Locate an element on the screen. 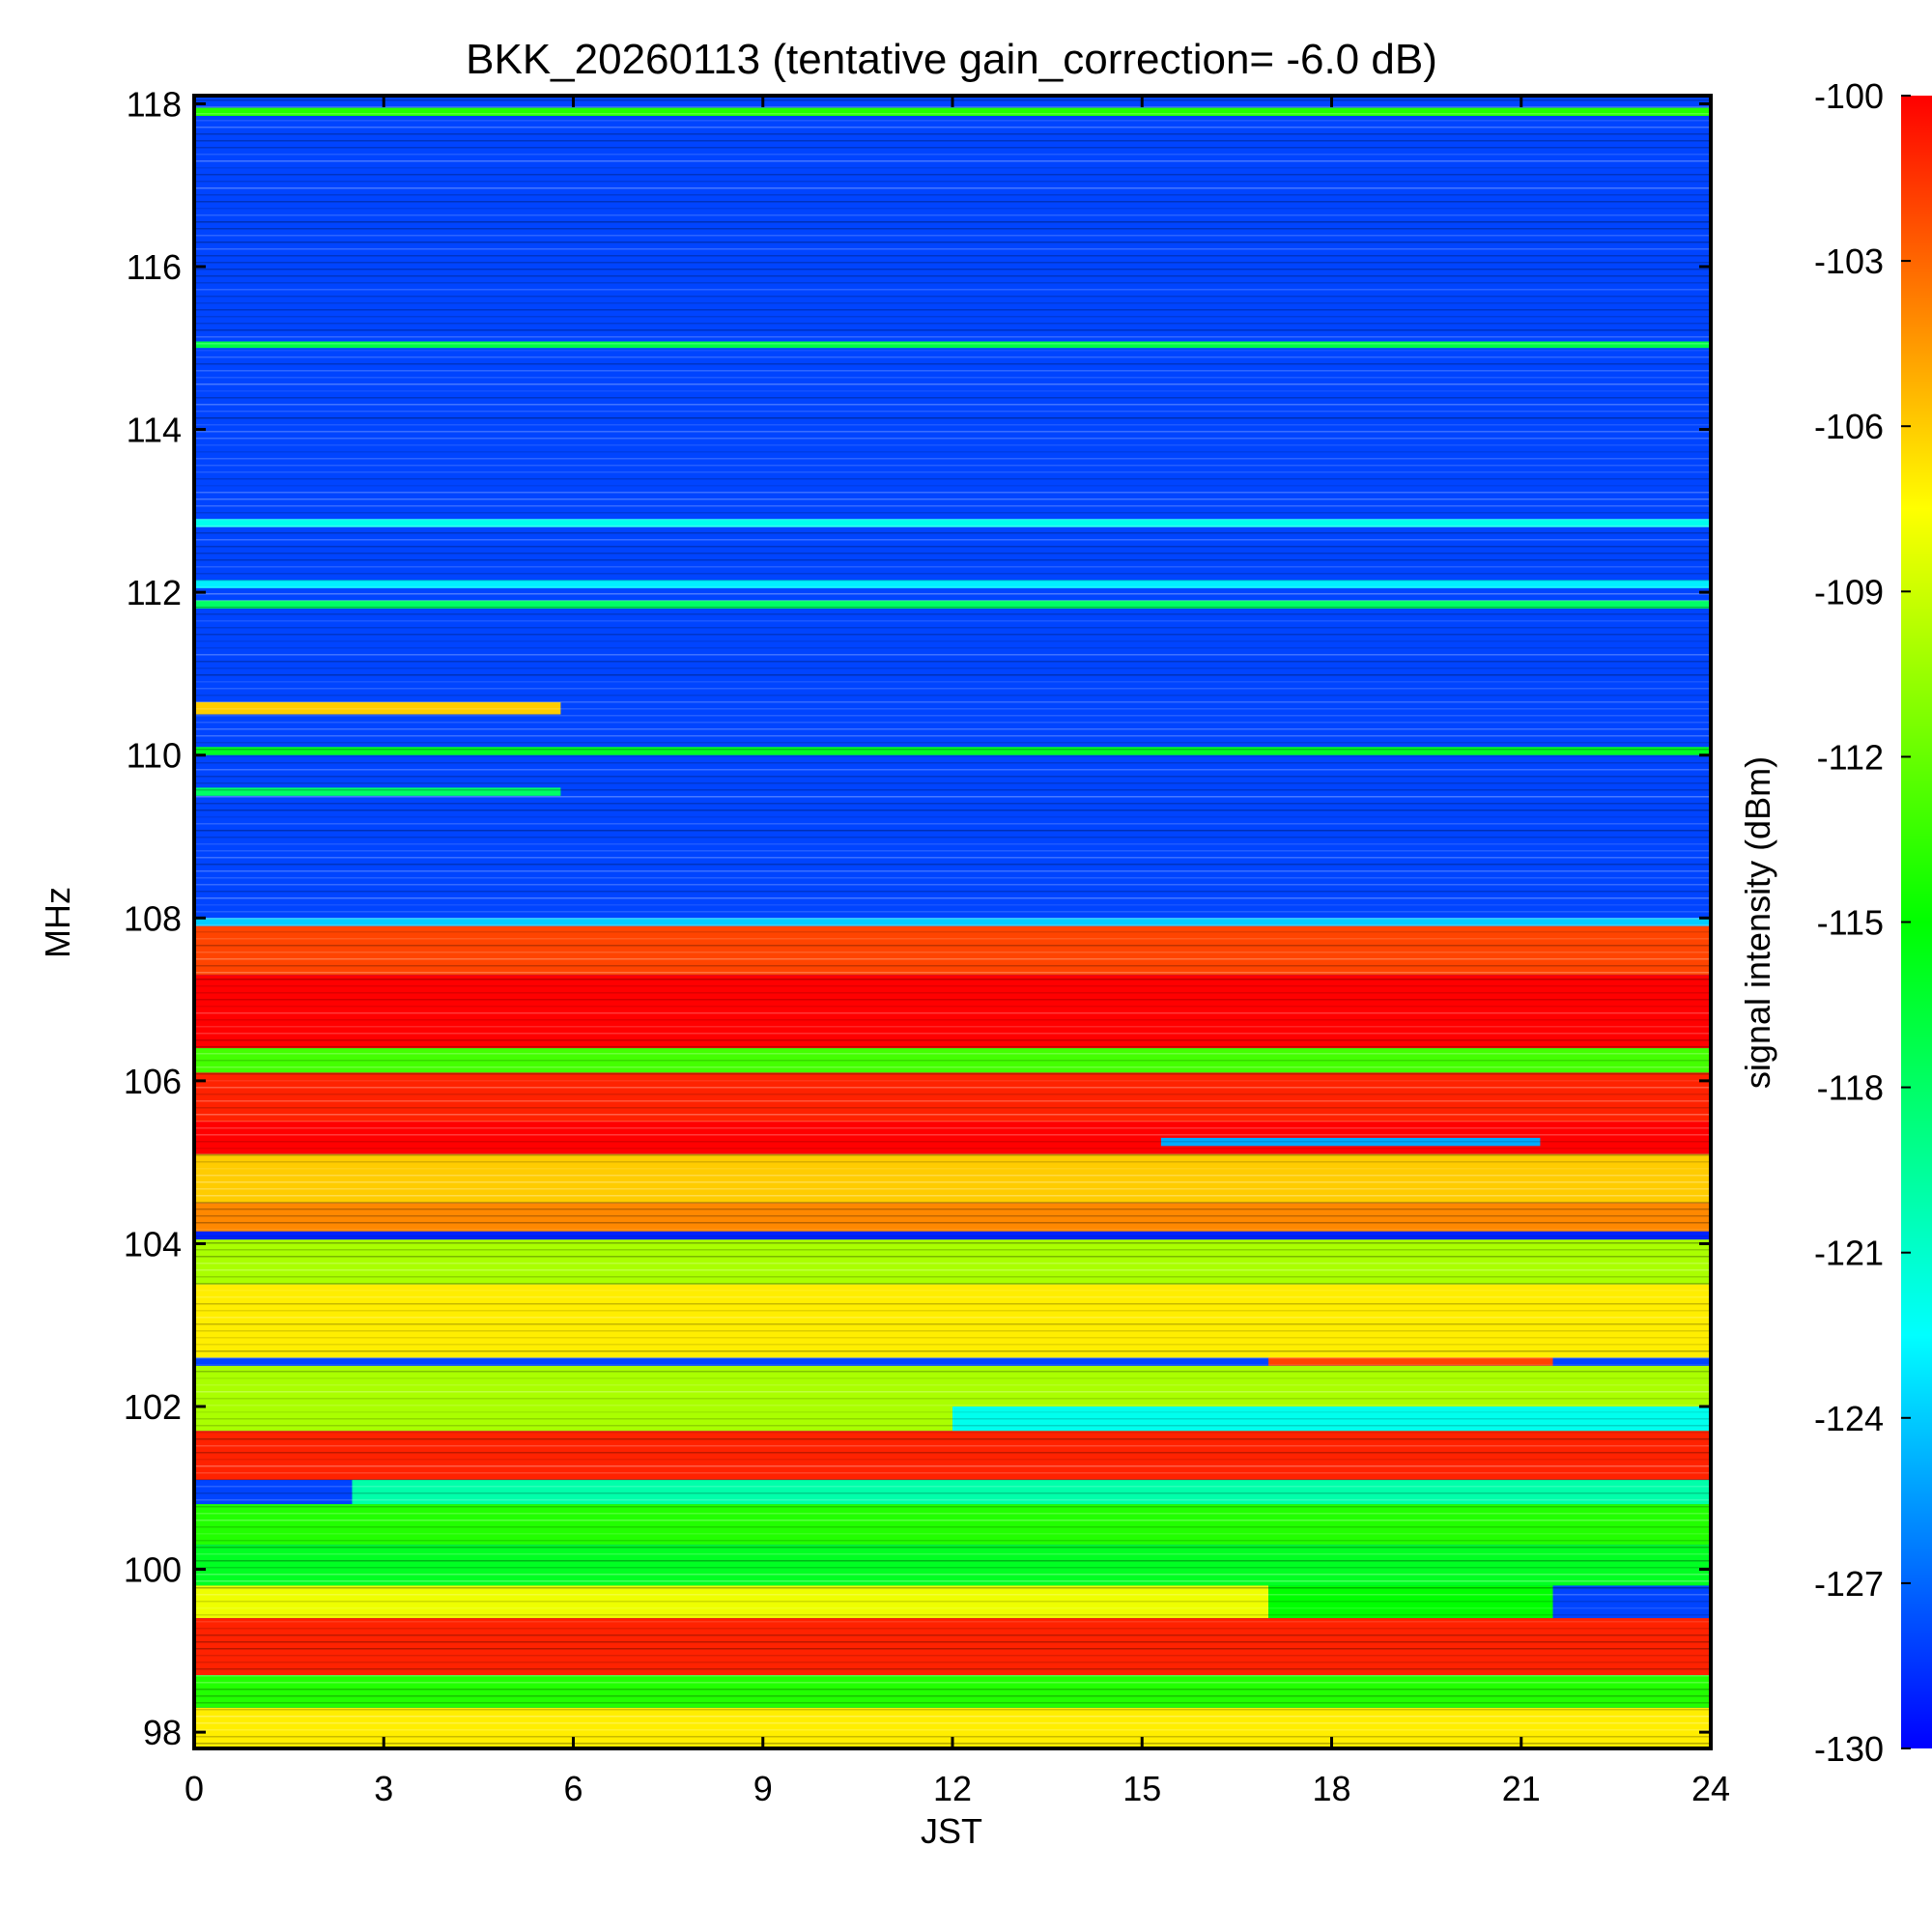 This screenshot has height=1932, width=1932. x-tick-label: 3 is located at coordinates (383, 1788).